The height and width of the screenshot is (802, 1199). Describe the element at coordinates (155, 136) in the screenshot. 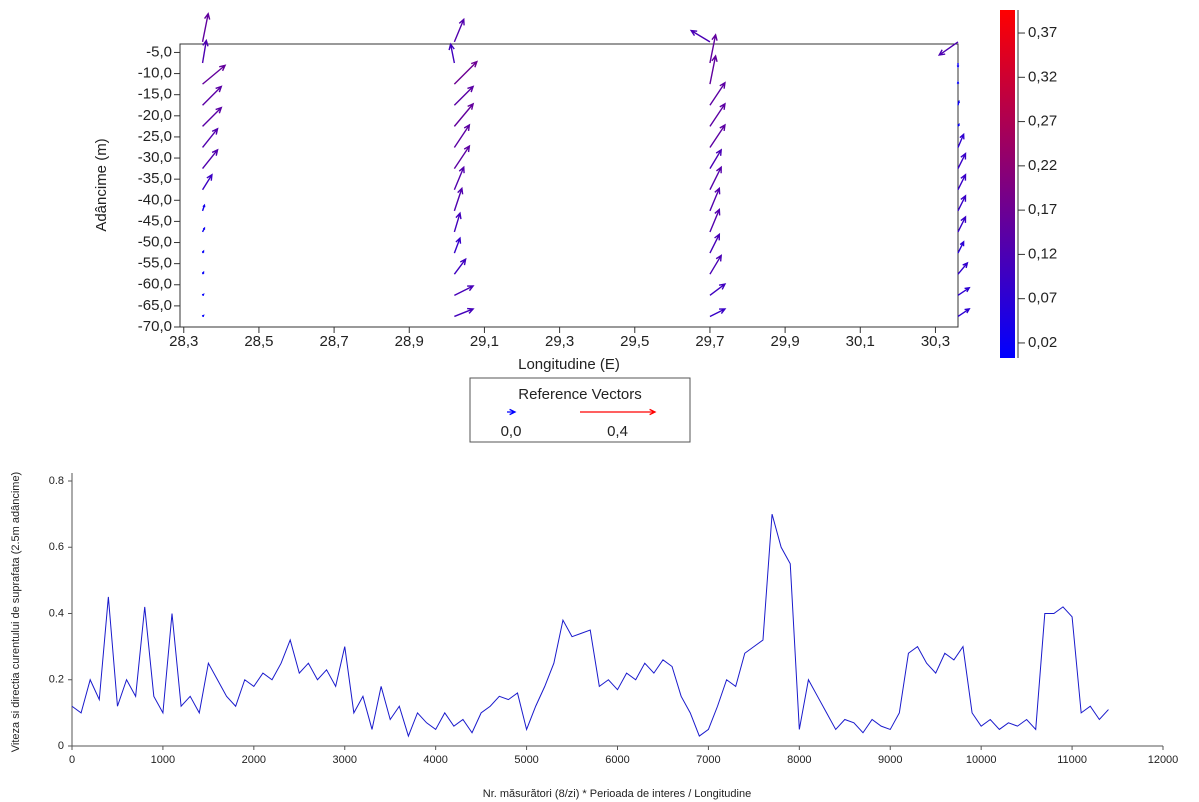

I see `y-tick-label: -25,0` at that location.